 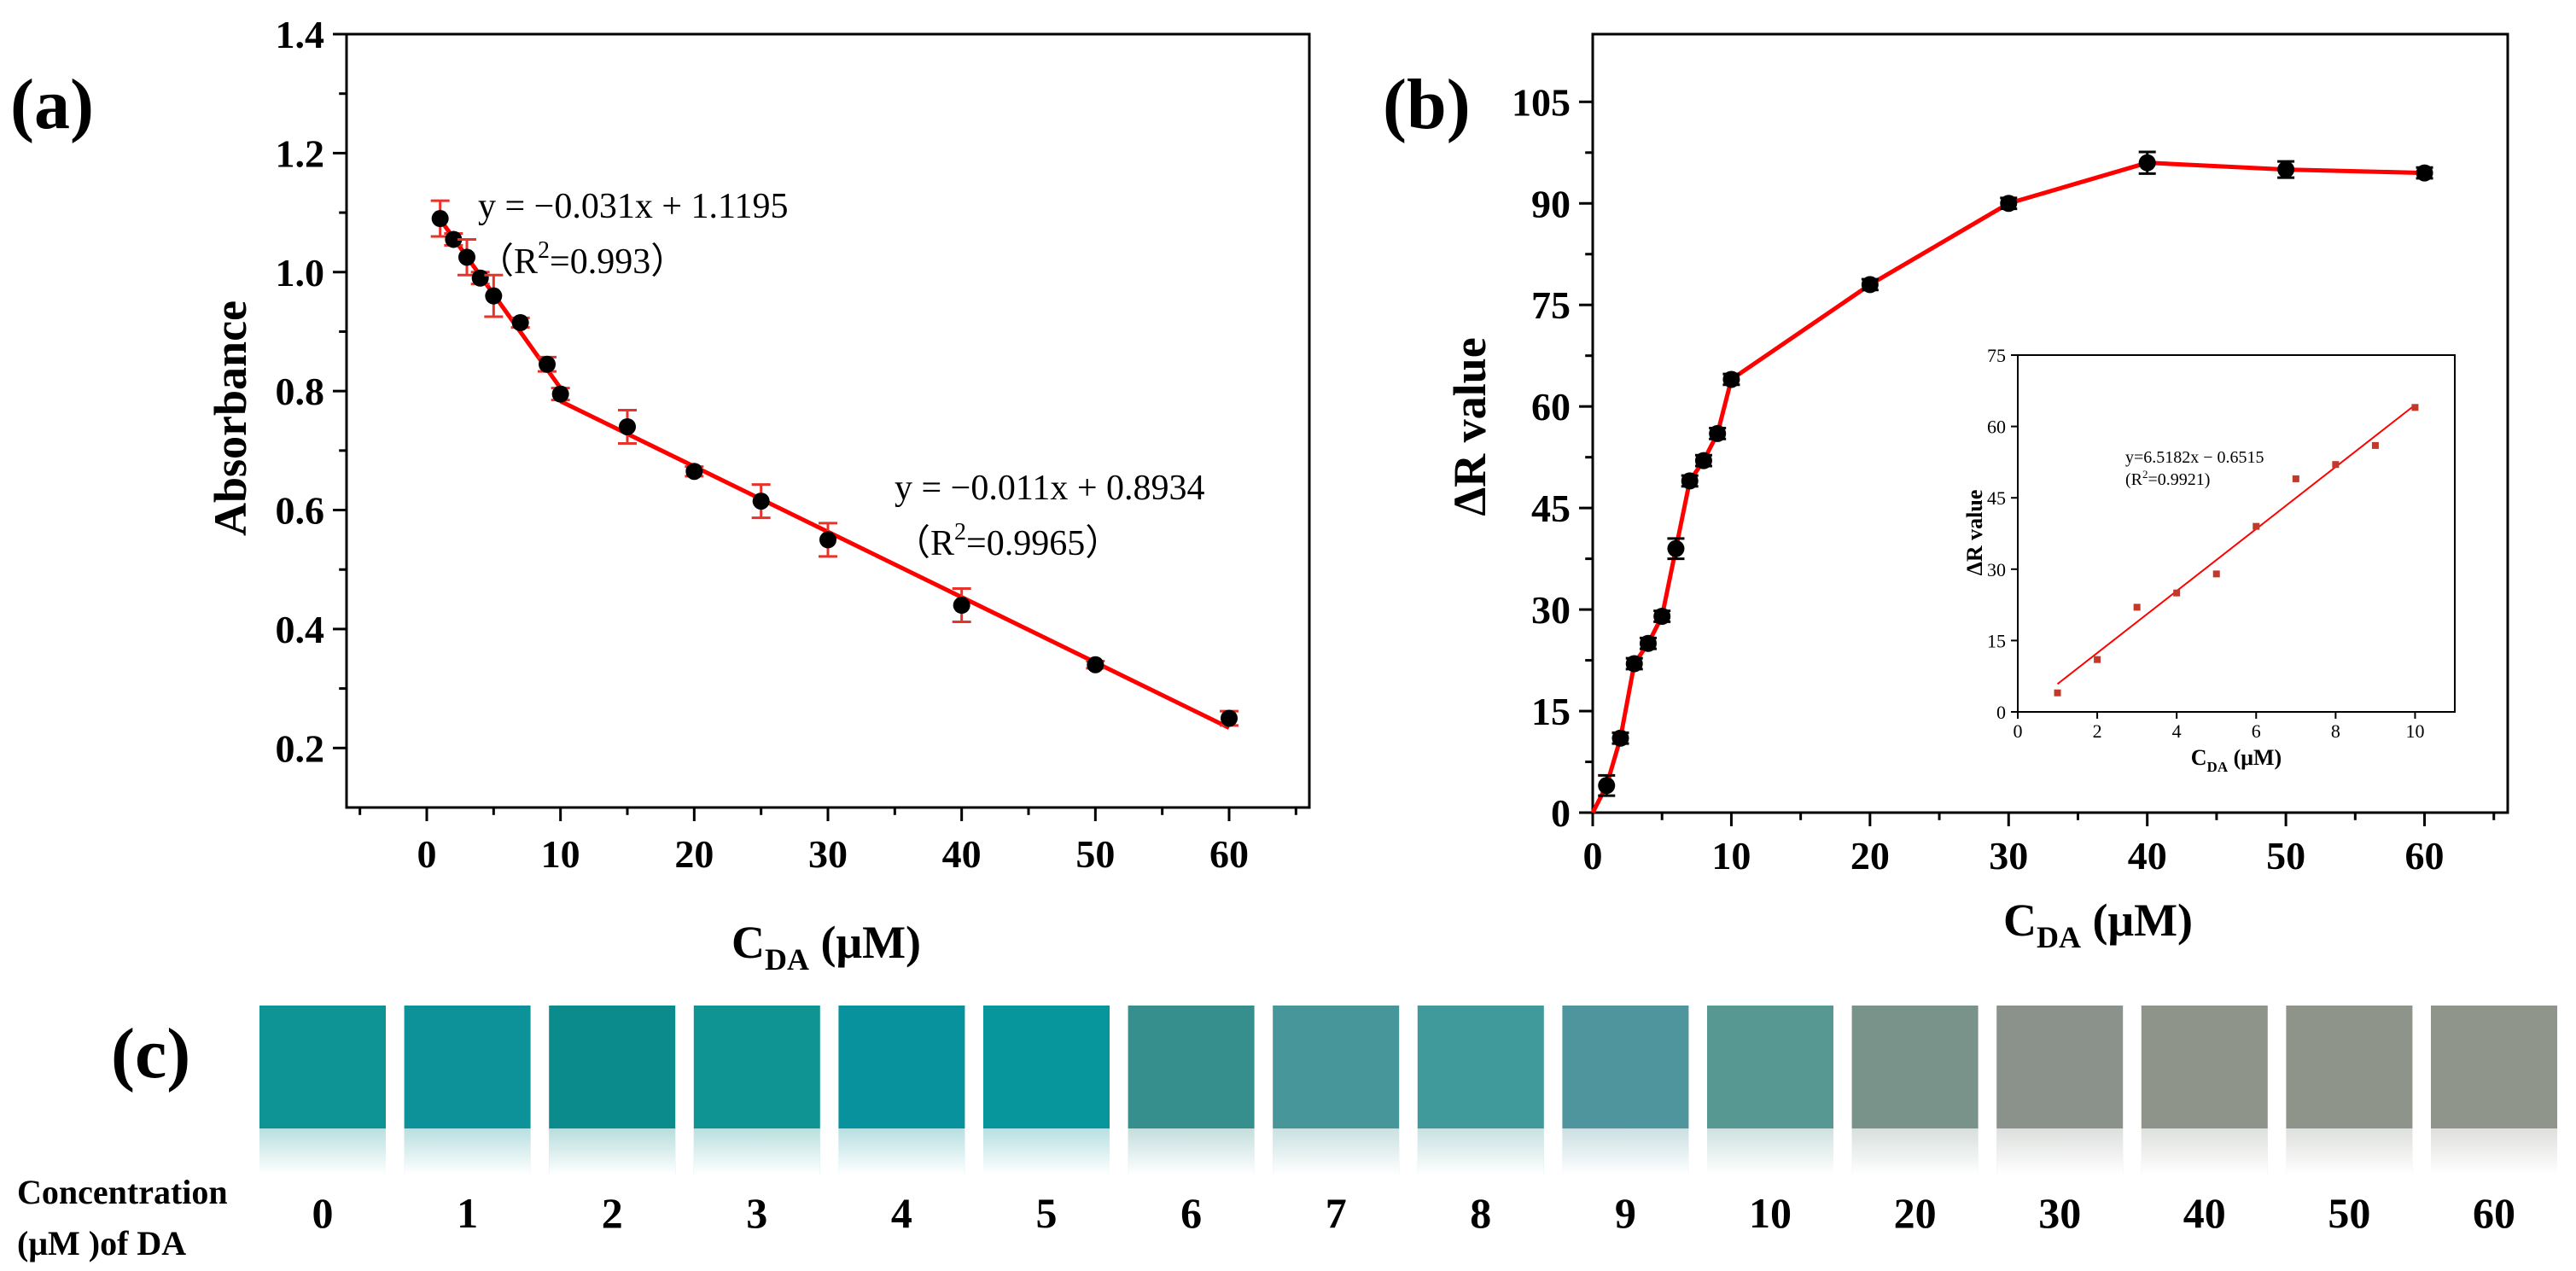 I want to click on inset-xtick-label: 4, so click(x=2177, y=731).